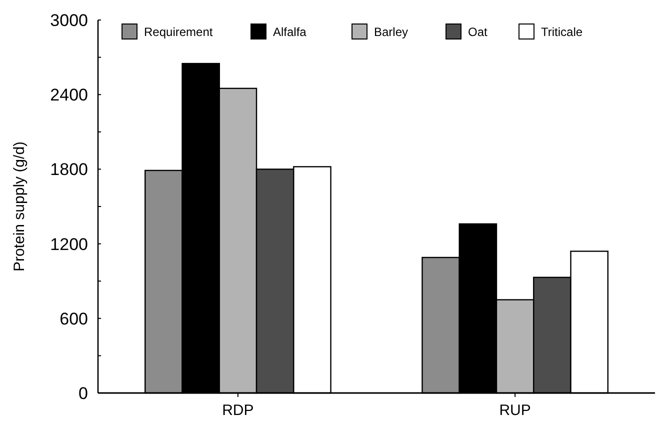 Image resolution: width=661 pixels, height=426 pixels. Describe the element at coordinates (19, 206) in the screenshot. I see `y-axis-title: Protein supply (g/d)` at that location.